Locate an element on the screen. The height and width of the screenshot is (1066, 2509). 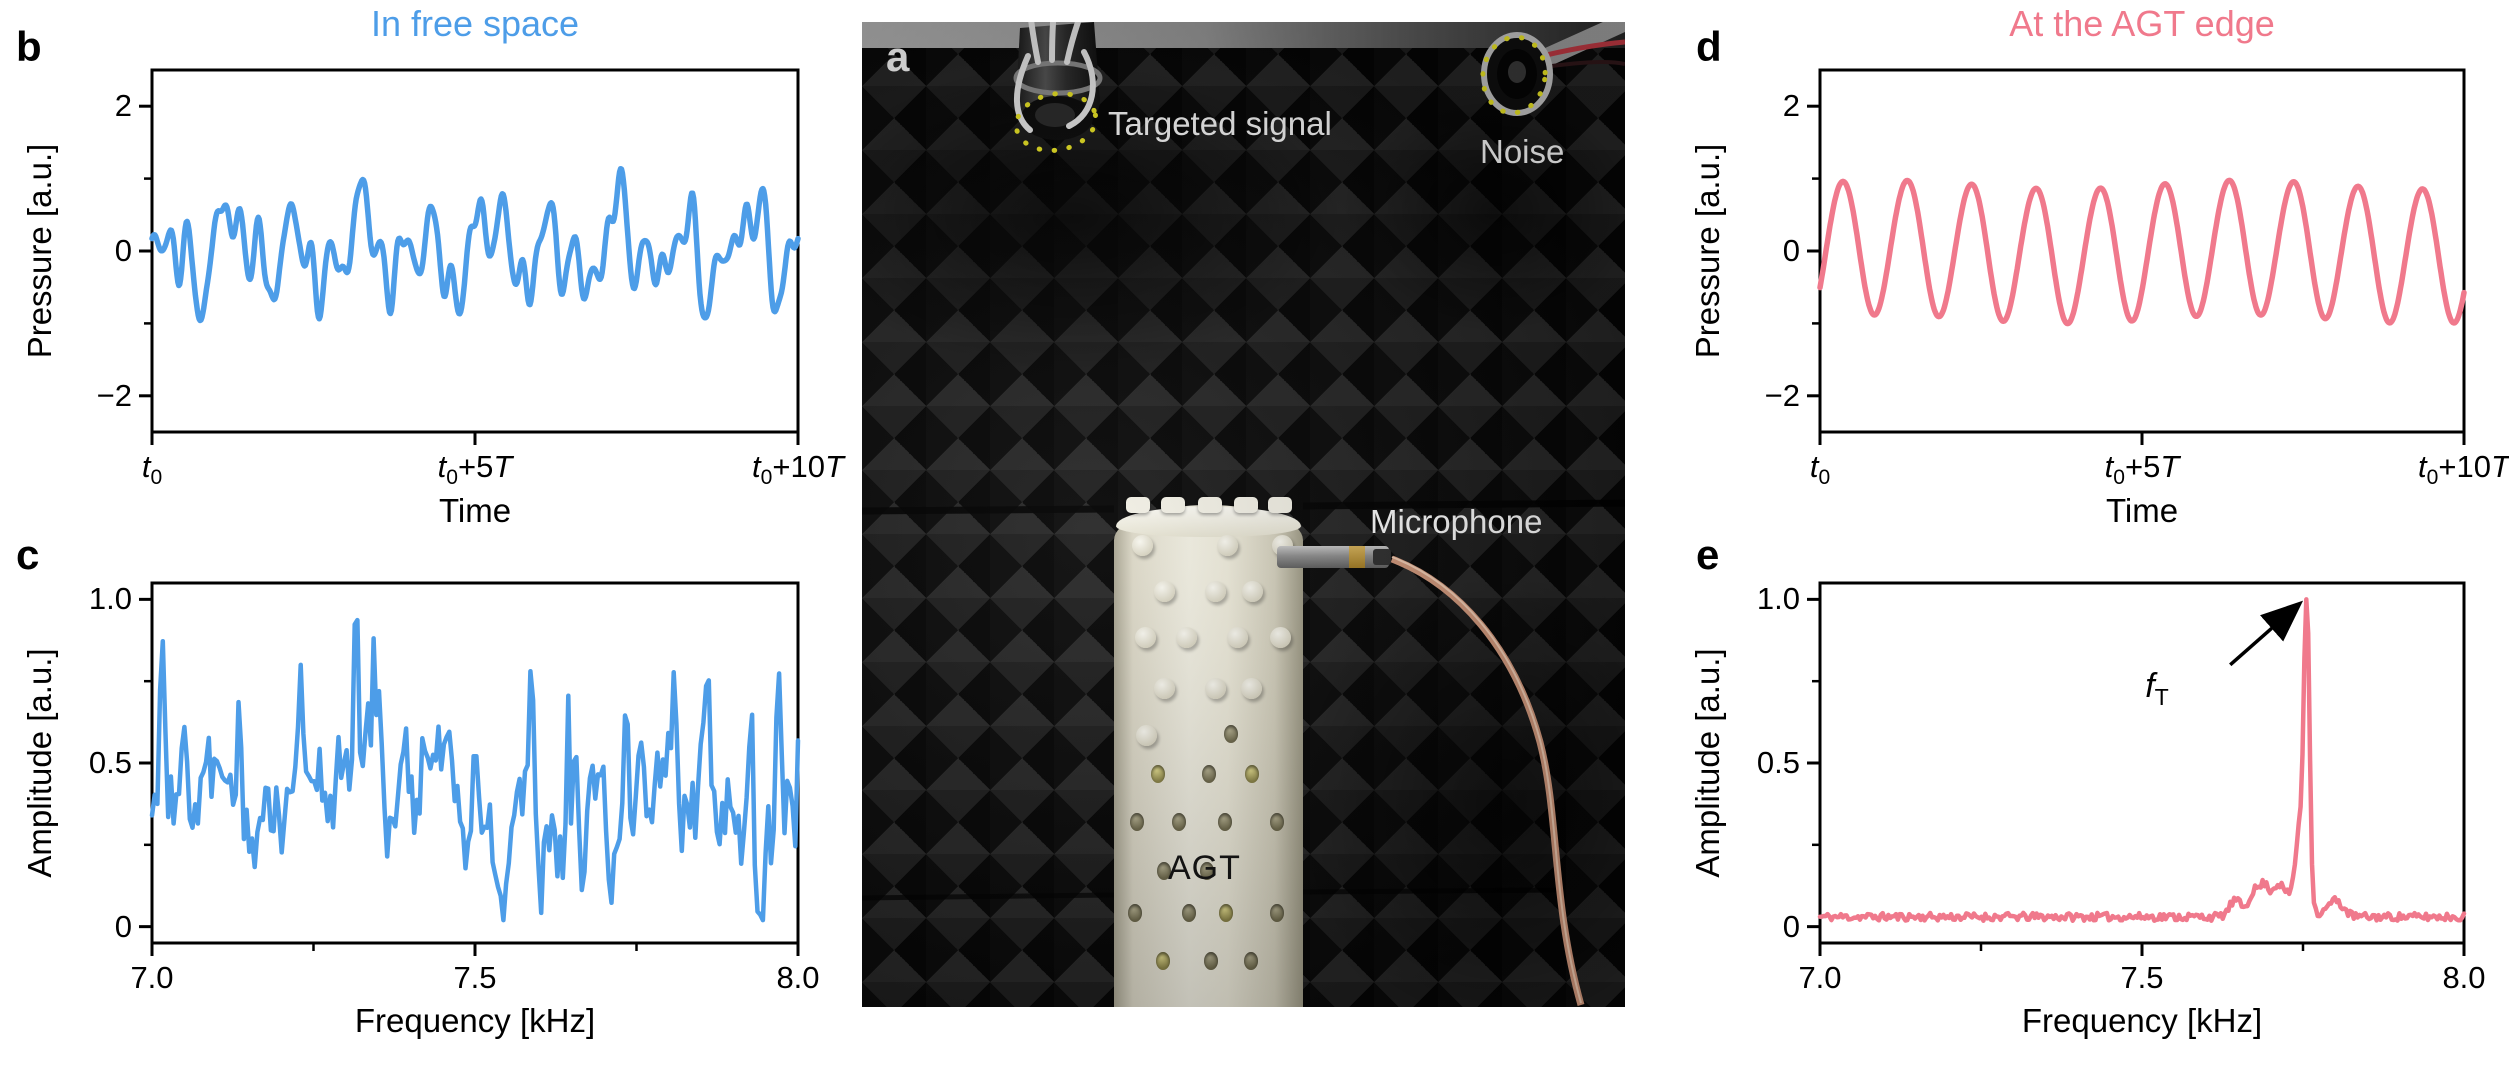
microphone-cable-highlight is located at coordinates (1486, 780).